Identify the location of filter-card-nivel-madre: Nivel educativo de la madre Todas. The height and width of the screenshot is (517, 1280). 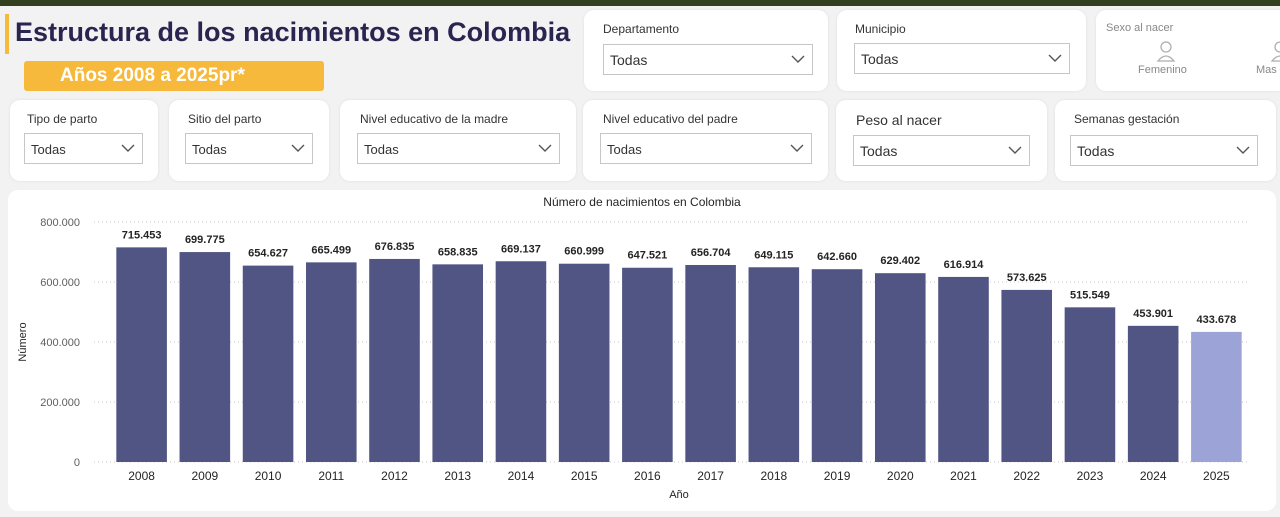
(458, 140).